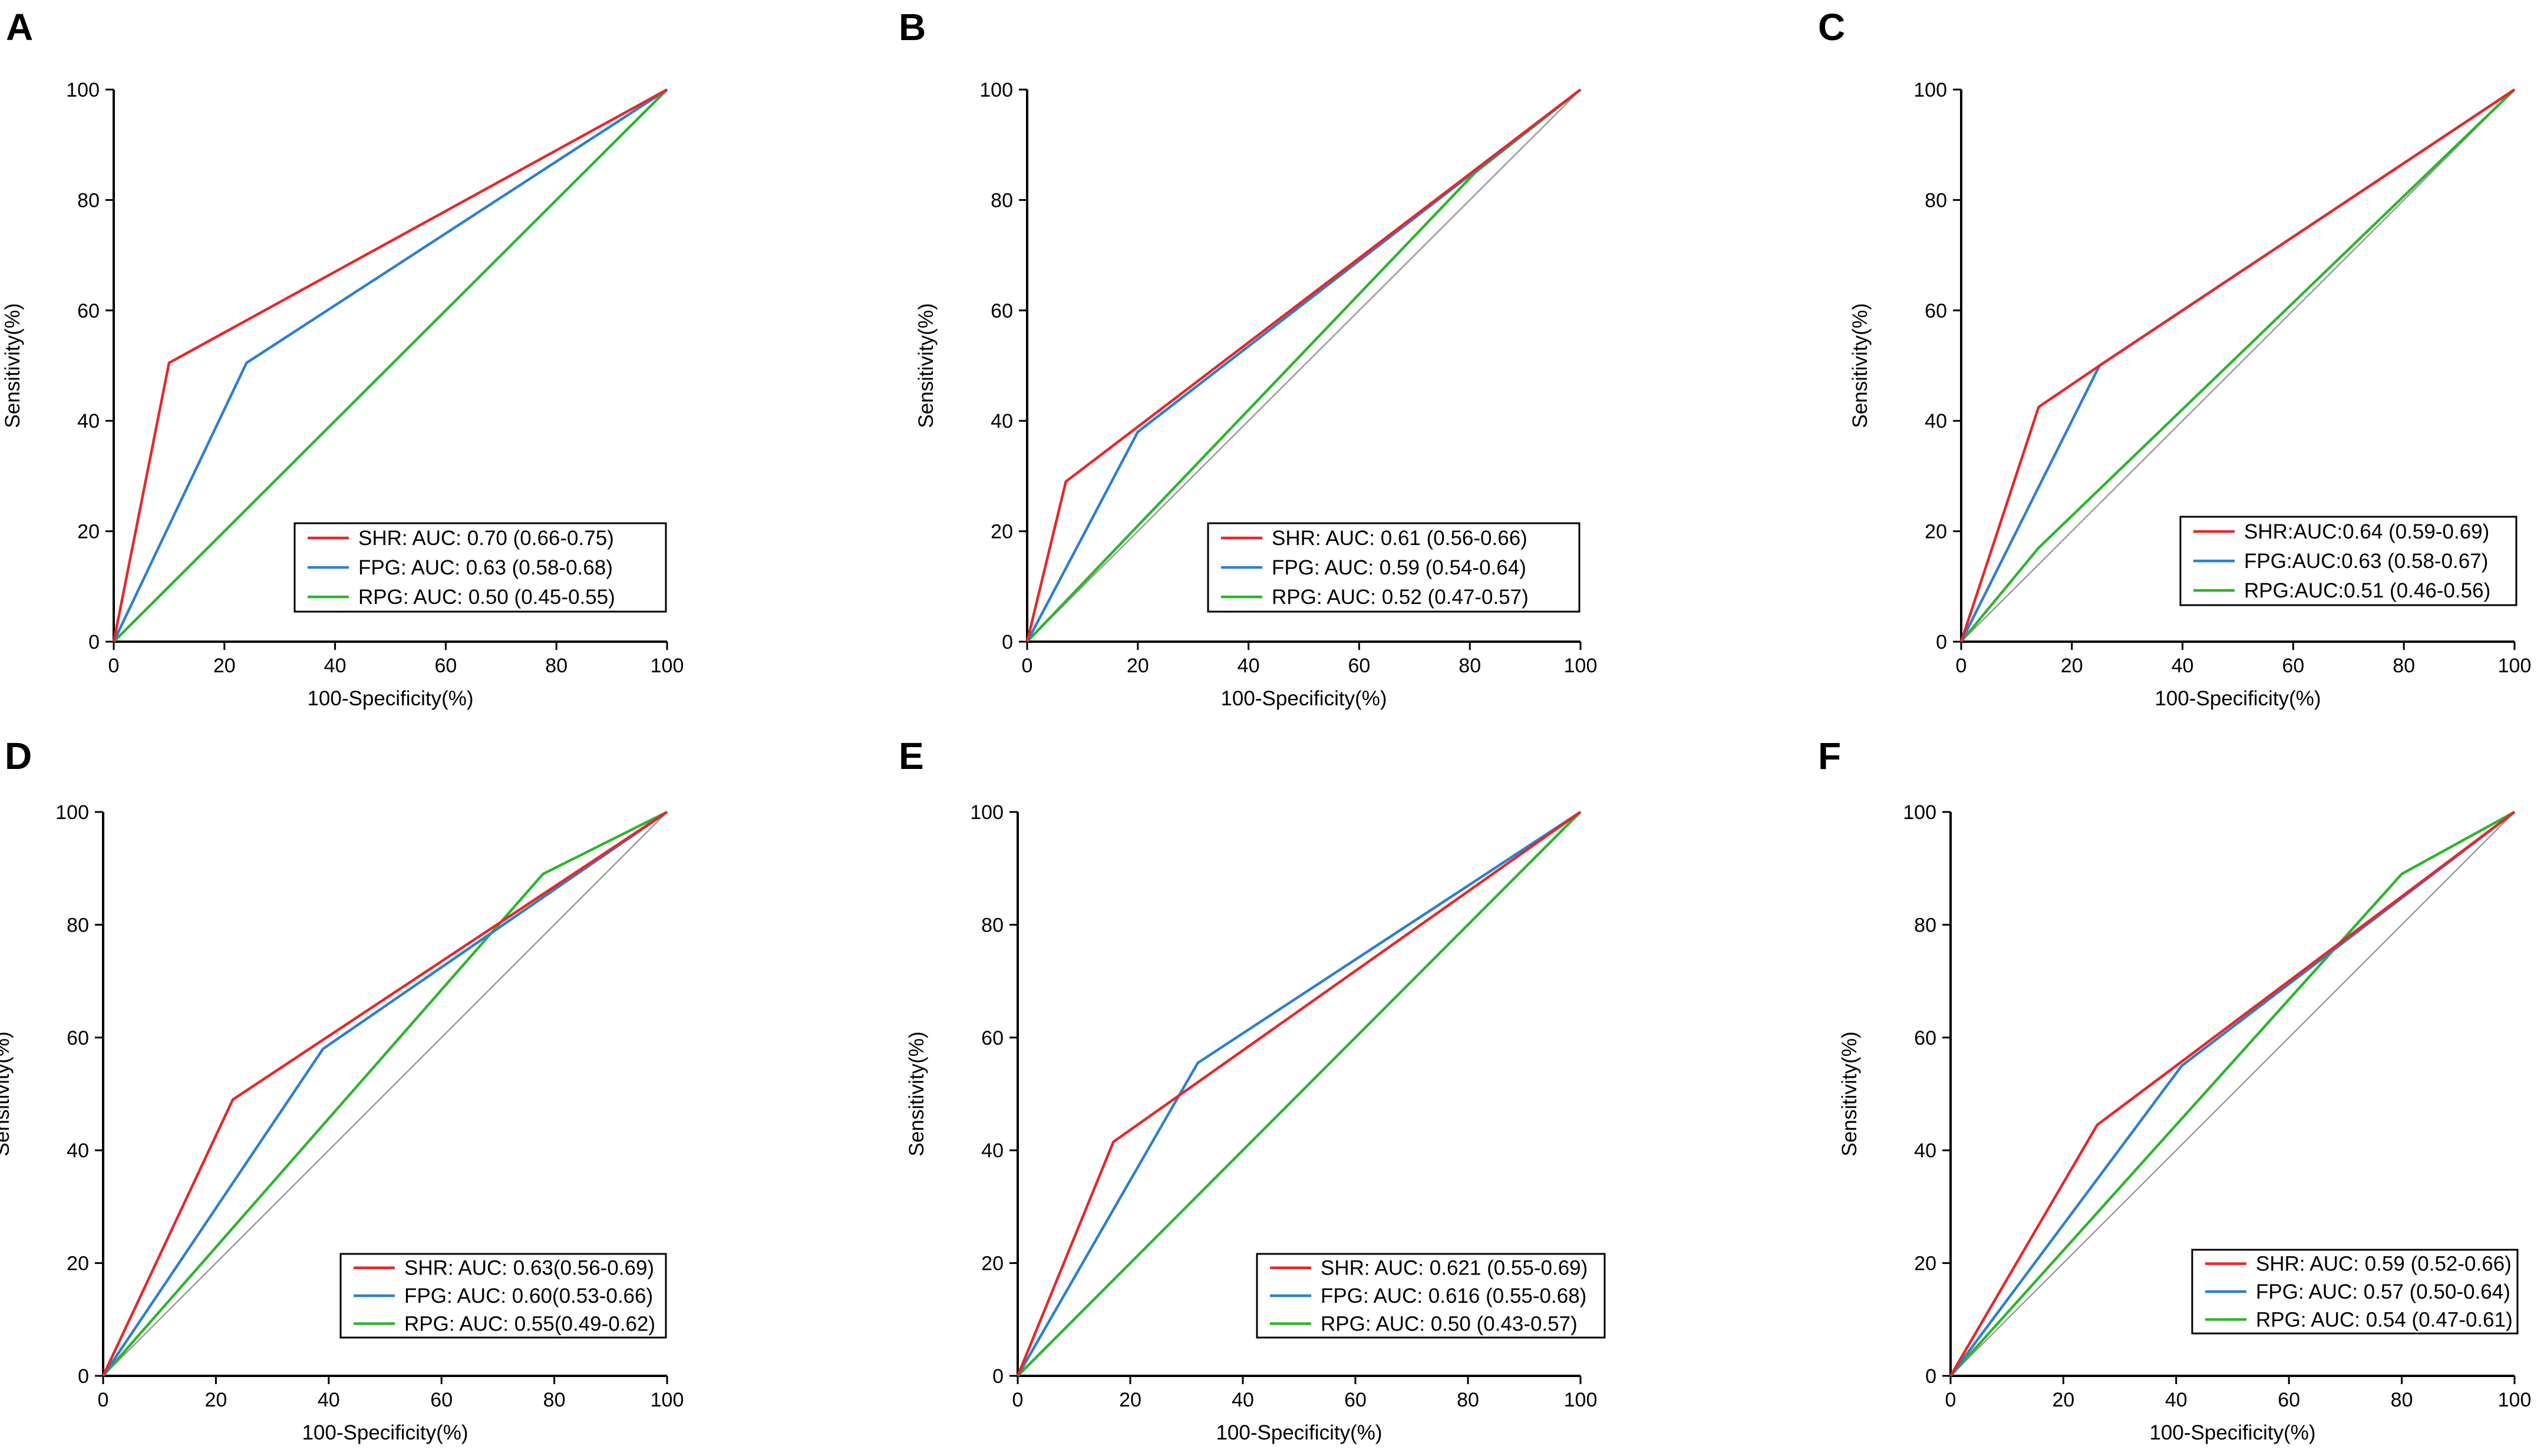 Image resolution: width=2544 pixels, height=1456 pixels. What do you see at coordinates (1449, 1323) in the screenshot?
I see `legend-entry-rpg: RPG: AUC: 0.50 (0.43-0.57)` at bounding box center [1449, 1323].